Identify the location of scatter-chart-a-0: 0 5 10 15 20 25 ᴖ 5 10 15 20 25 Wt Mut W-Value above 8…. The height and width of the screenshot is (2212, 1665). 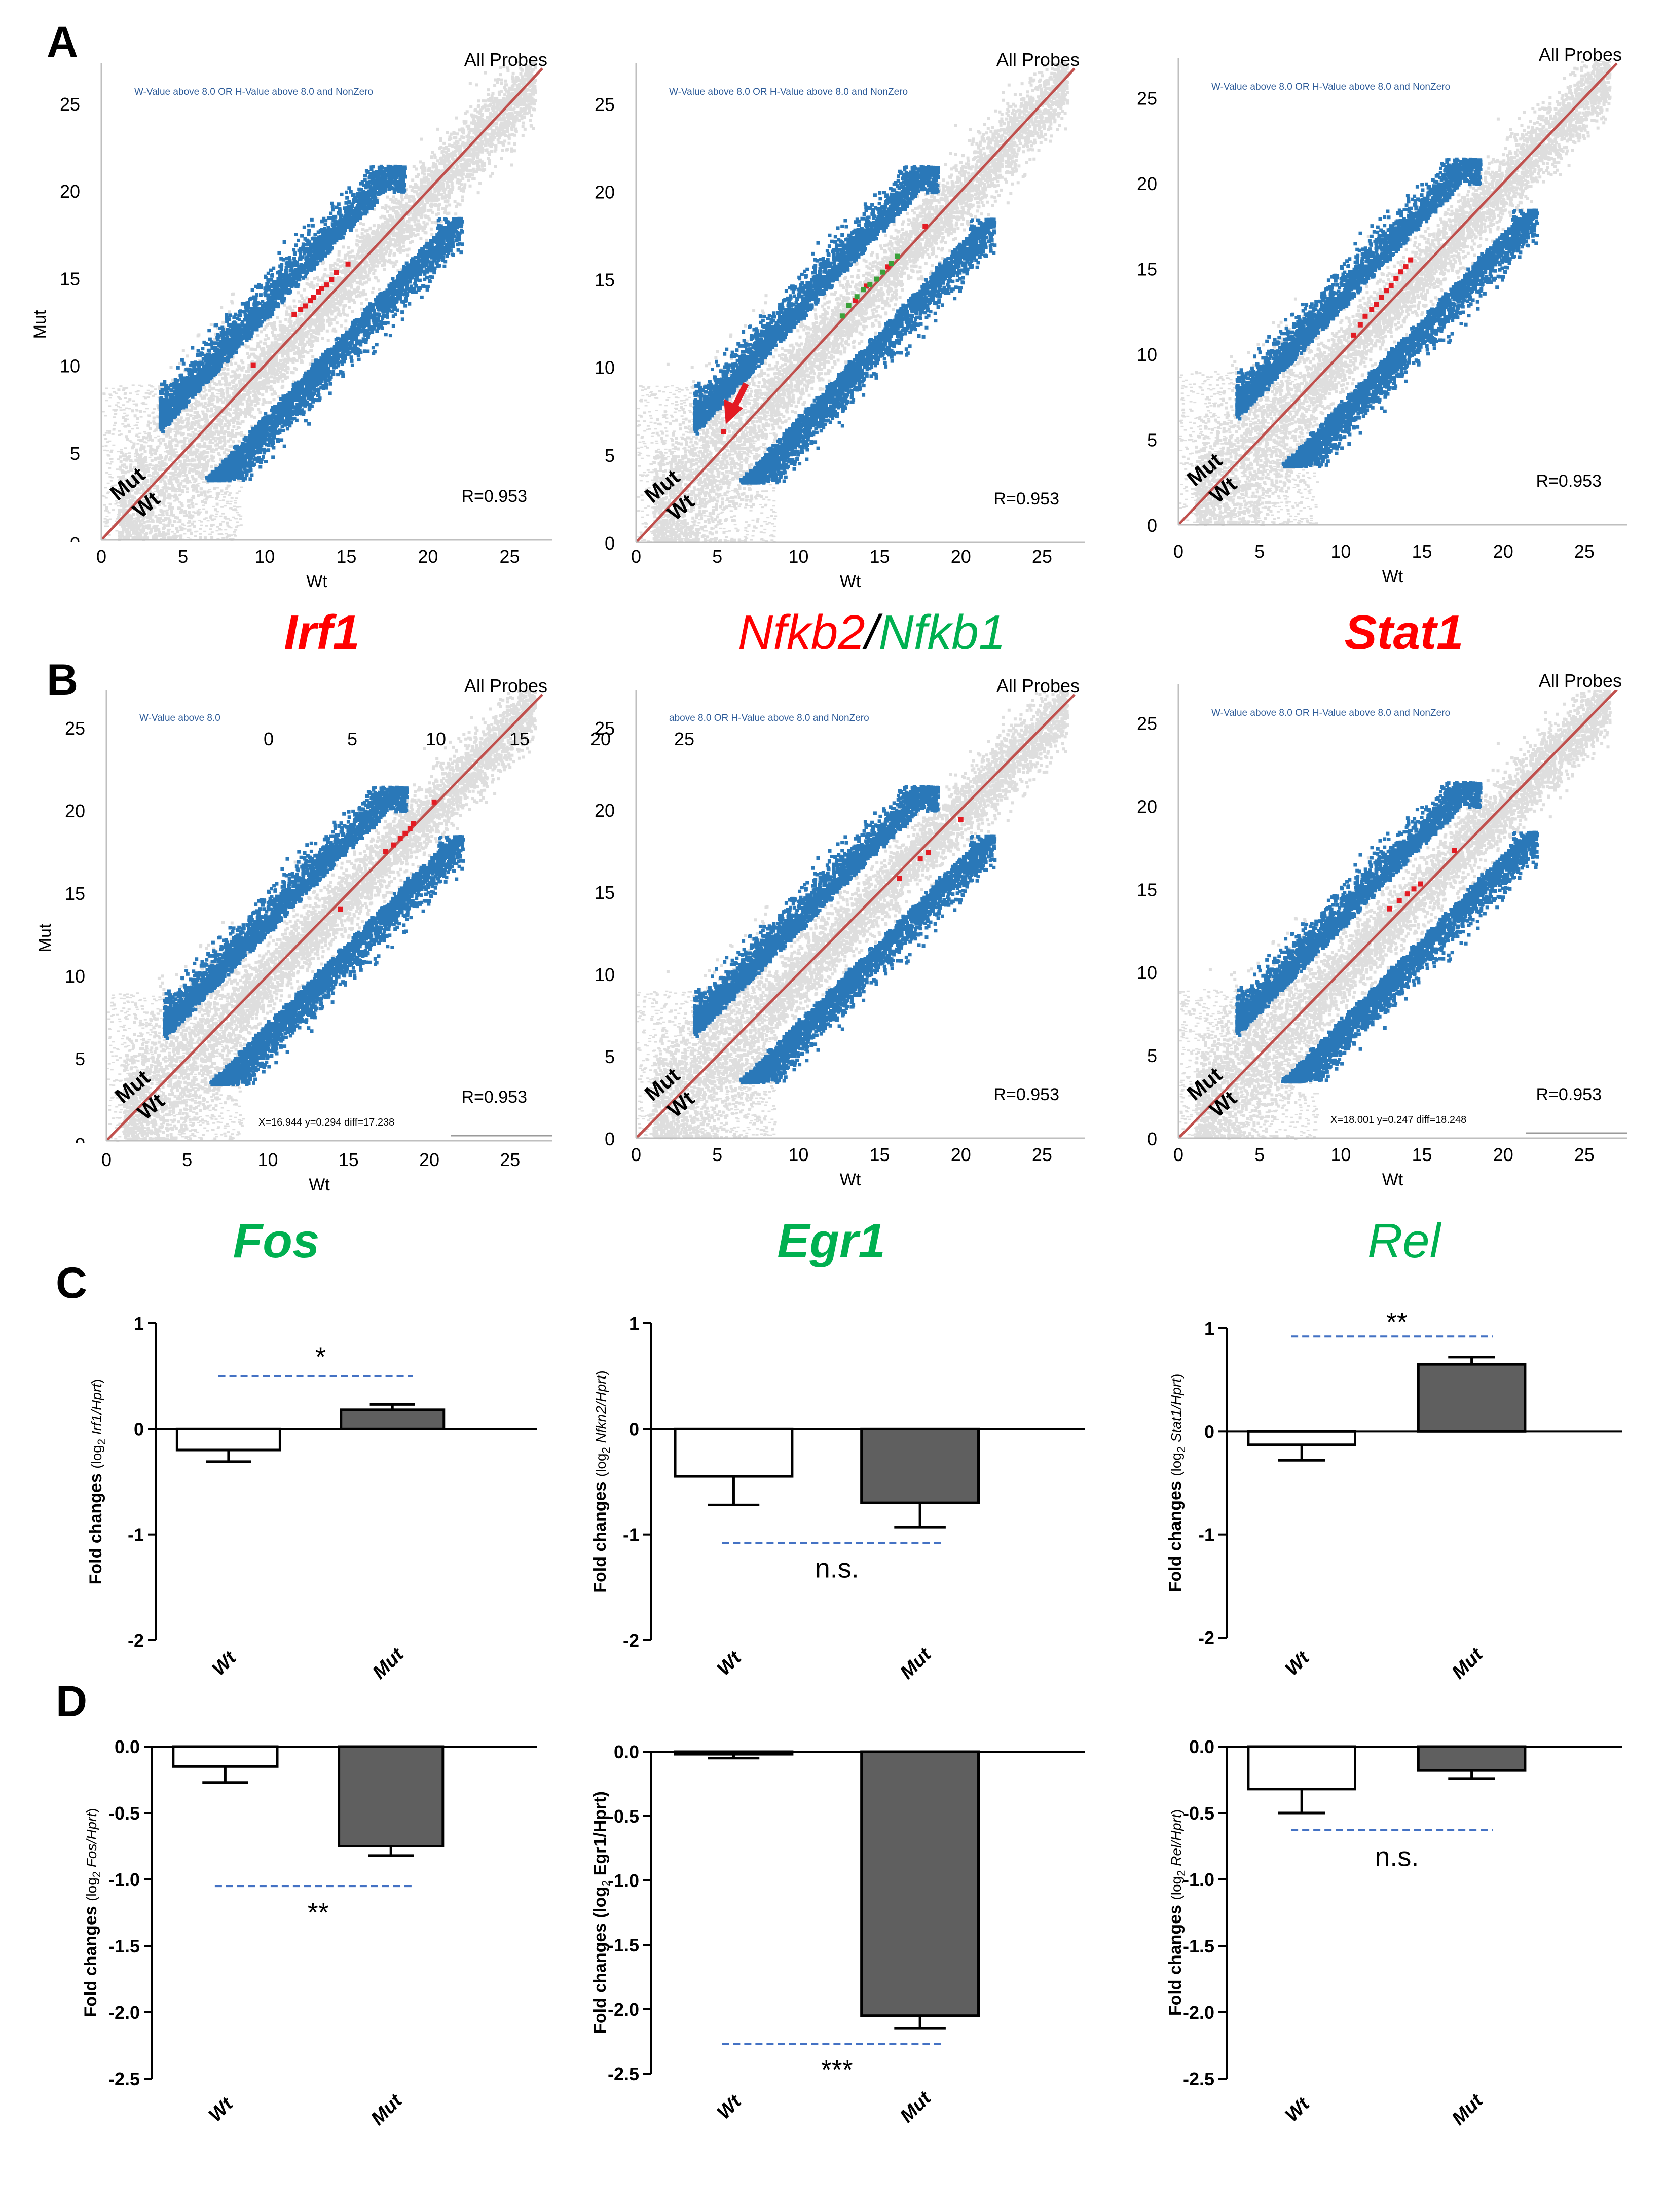
(291, 354).